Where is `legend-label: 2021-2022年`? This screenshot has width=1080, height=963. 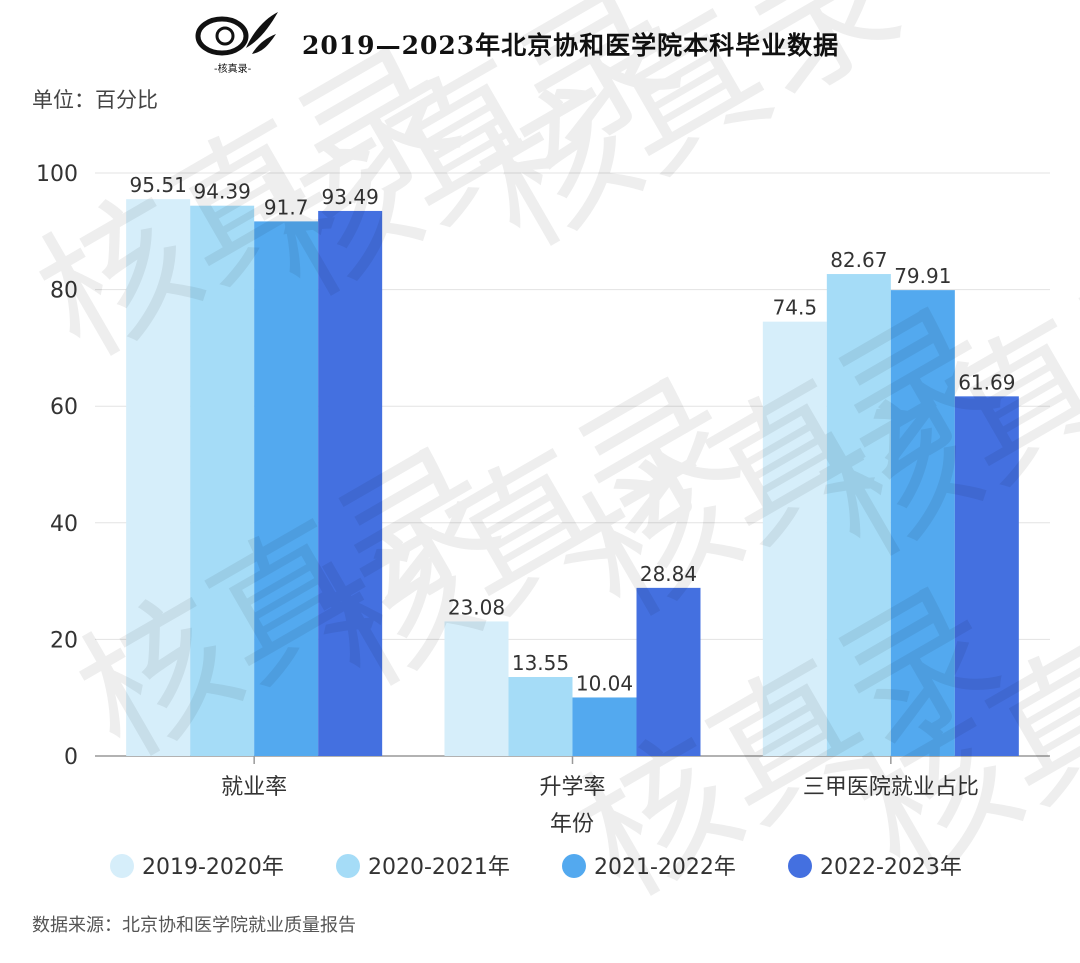
legend-label: 2021-2022年 is located at coordinates (665, 867).